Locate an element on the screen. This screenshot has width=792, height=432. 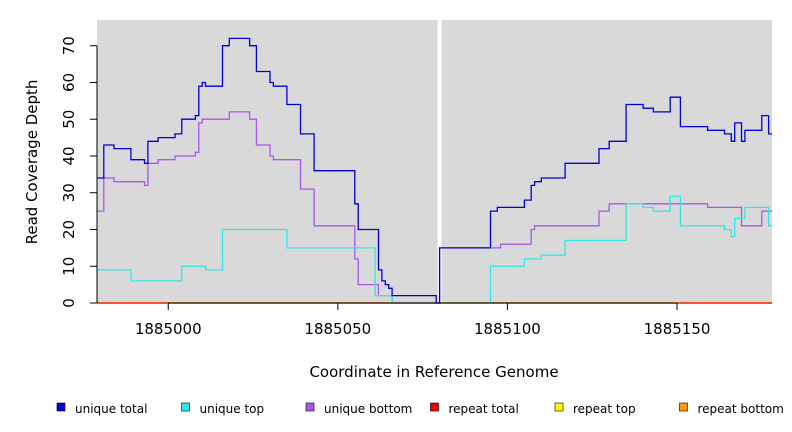
x-tick-label: 1885050 is located at coordinates (337, 329).